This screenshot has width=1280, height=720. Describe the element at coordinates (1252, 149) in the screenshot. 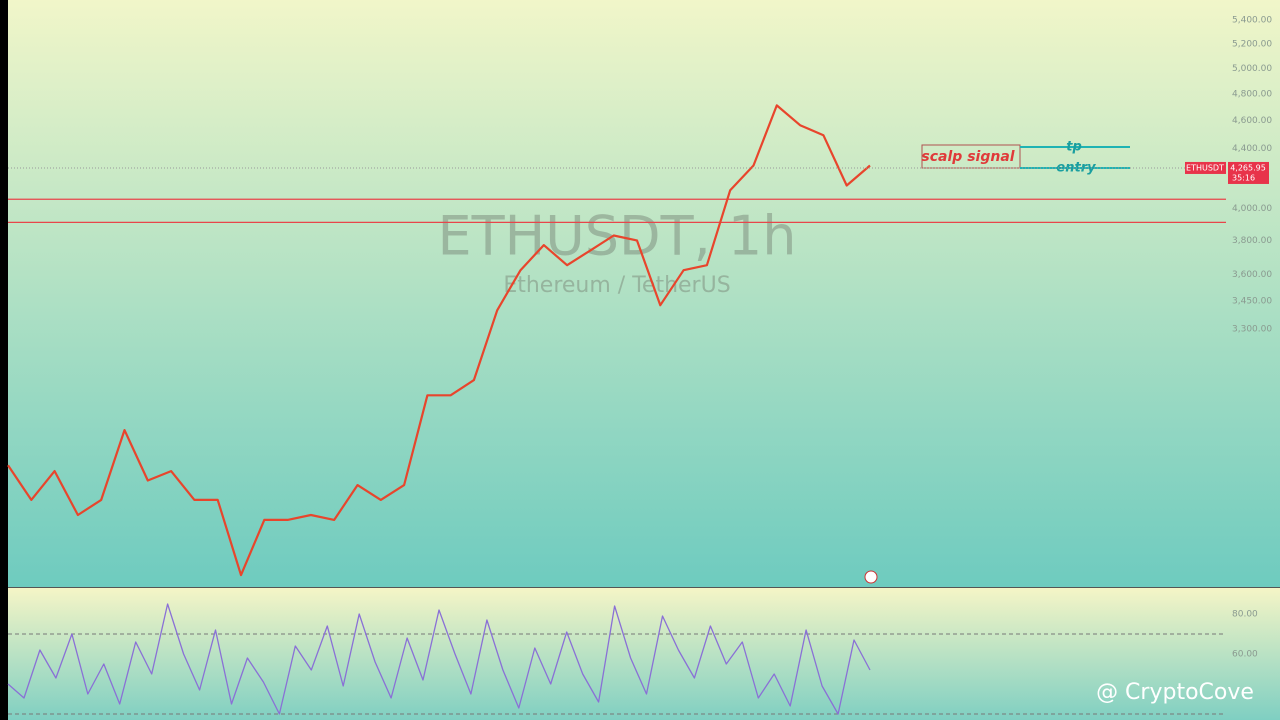

I see `y-tick-label: 4,400.00` at that location.